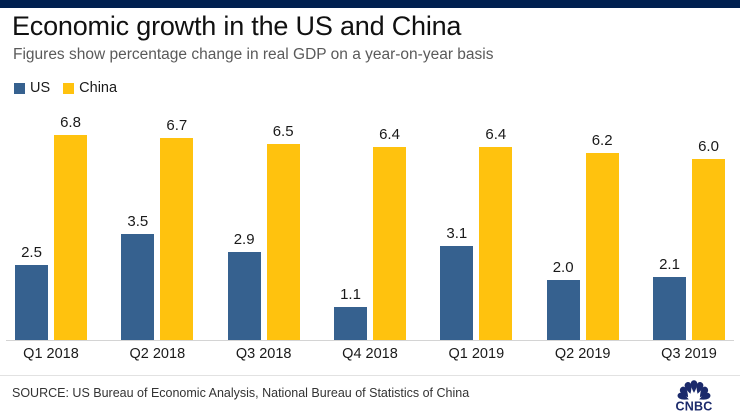 This screenshot has height=416, width=740. What do you see at coordinates (370, 375) in the screenshot?
I see `footer-divider` at bounding box center [370, 375].